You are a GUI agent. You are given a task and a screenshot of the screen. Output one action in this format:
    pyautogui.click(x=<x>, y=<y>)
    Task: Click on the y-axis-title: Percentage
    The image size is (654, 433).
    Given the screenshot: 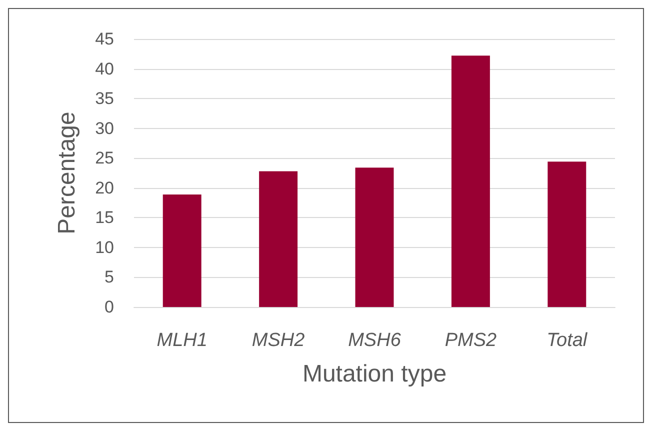 What is the action you would take?
    pyautogui.click(x=67, y=173)
    